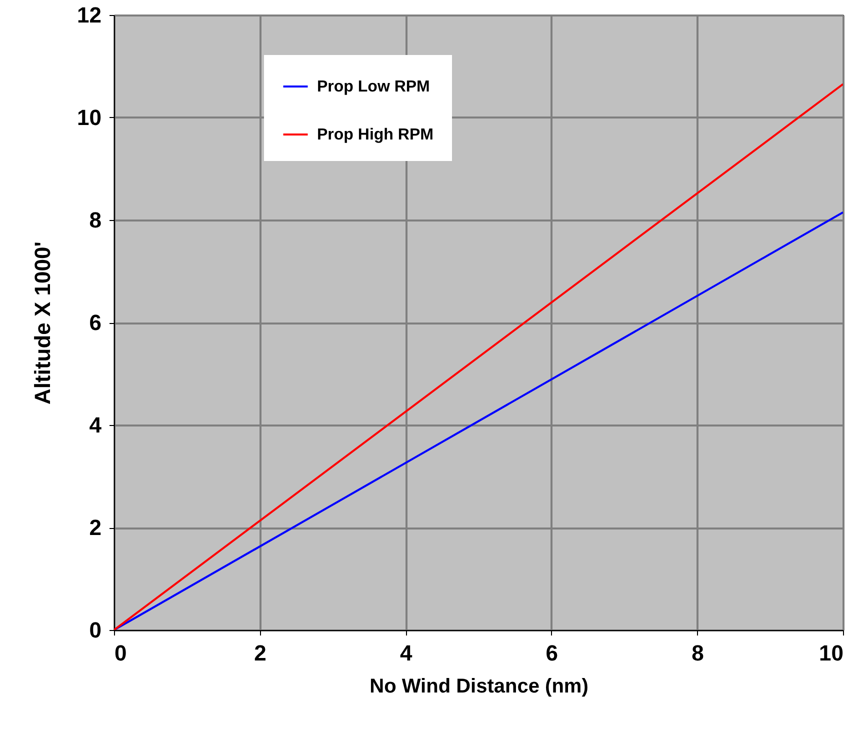 This screenshot has width=862, height=736. I want to click on x-tick-label: 6, so click(552, 653).